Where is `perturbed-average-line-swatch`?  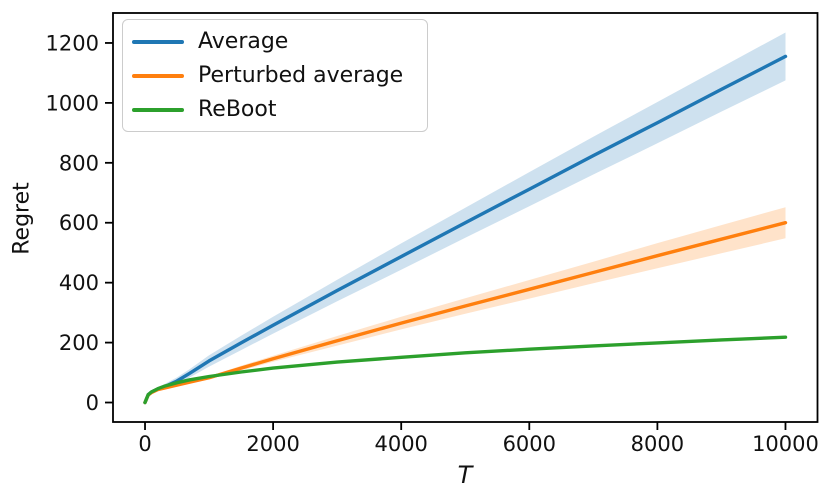
perturbed-average-line-swatch is located at coordinates (158, 75).